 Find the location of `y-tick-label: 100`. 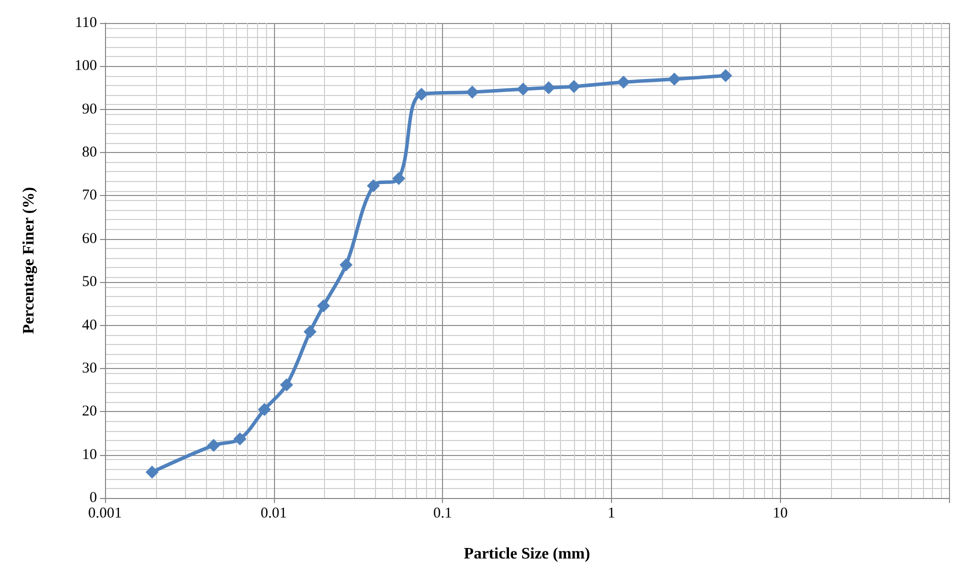

y-tick-label: 100 is located at coordinates (85, 66).